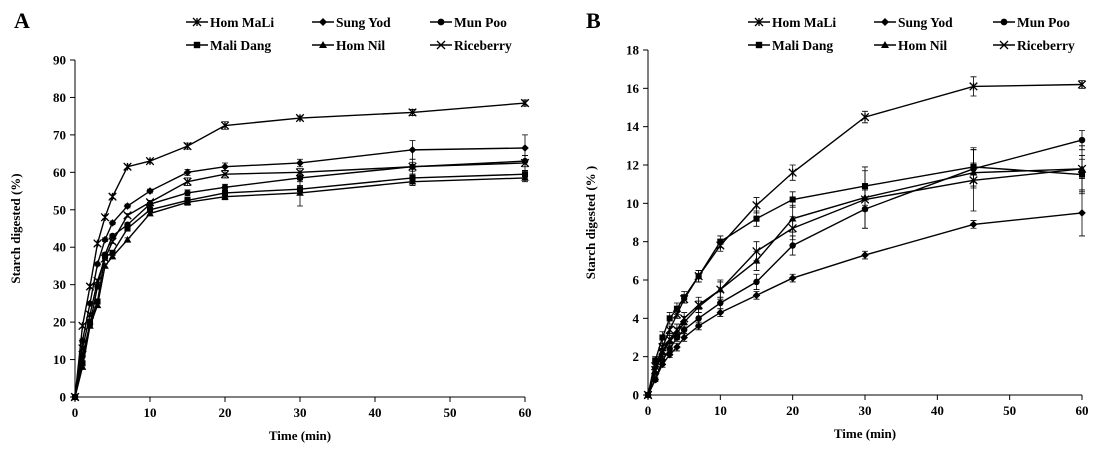  Describe the element at coordinates (925, 22) in the screenshot. I see `legend-label: Sung Yod` at that location.